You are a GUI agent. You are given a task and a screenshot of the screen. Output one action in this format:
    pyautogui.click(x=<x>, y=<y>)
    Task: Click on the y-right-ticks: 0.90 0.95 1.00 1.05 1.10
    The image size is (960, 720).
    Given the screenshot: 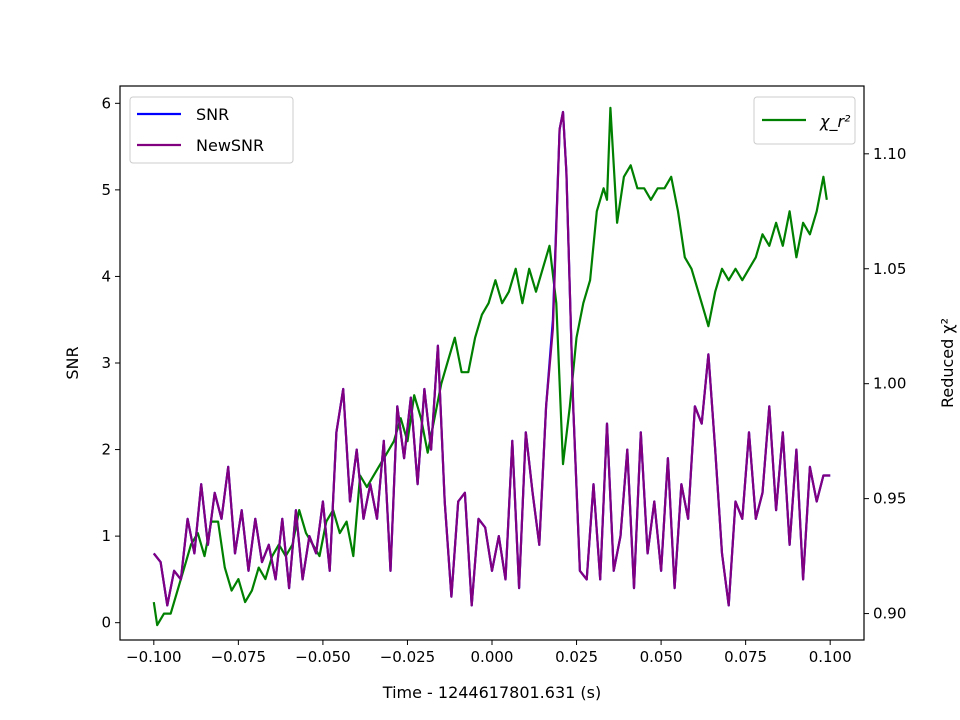 What is the action you would take?
    pyautogui.click(x=885, y=384)
    